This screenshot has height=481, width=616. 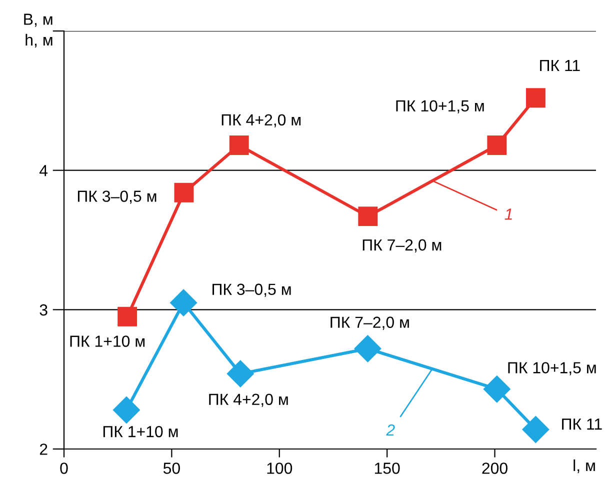 What do you see at coordinates (44, 310) in the screenshot?
I see `y-tick-label: 3` at bounding box center [44, 310].